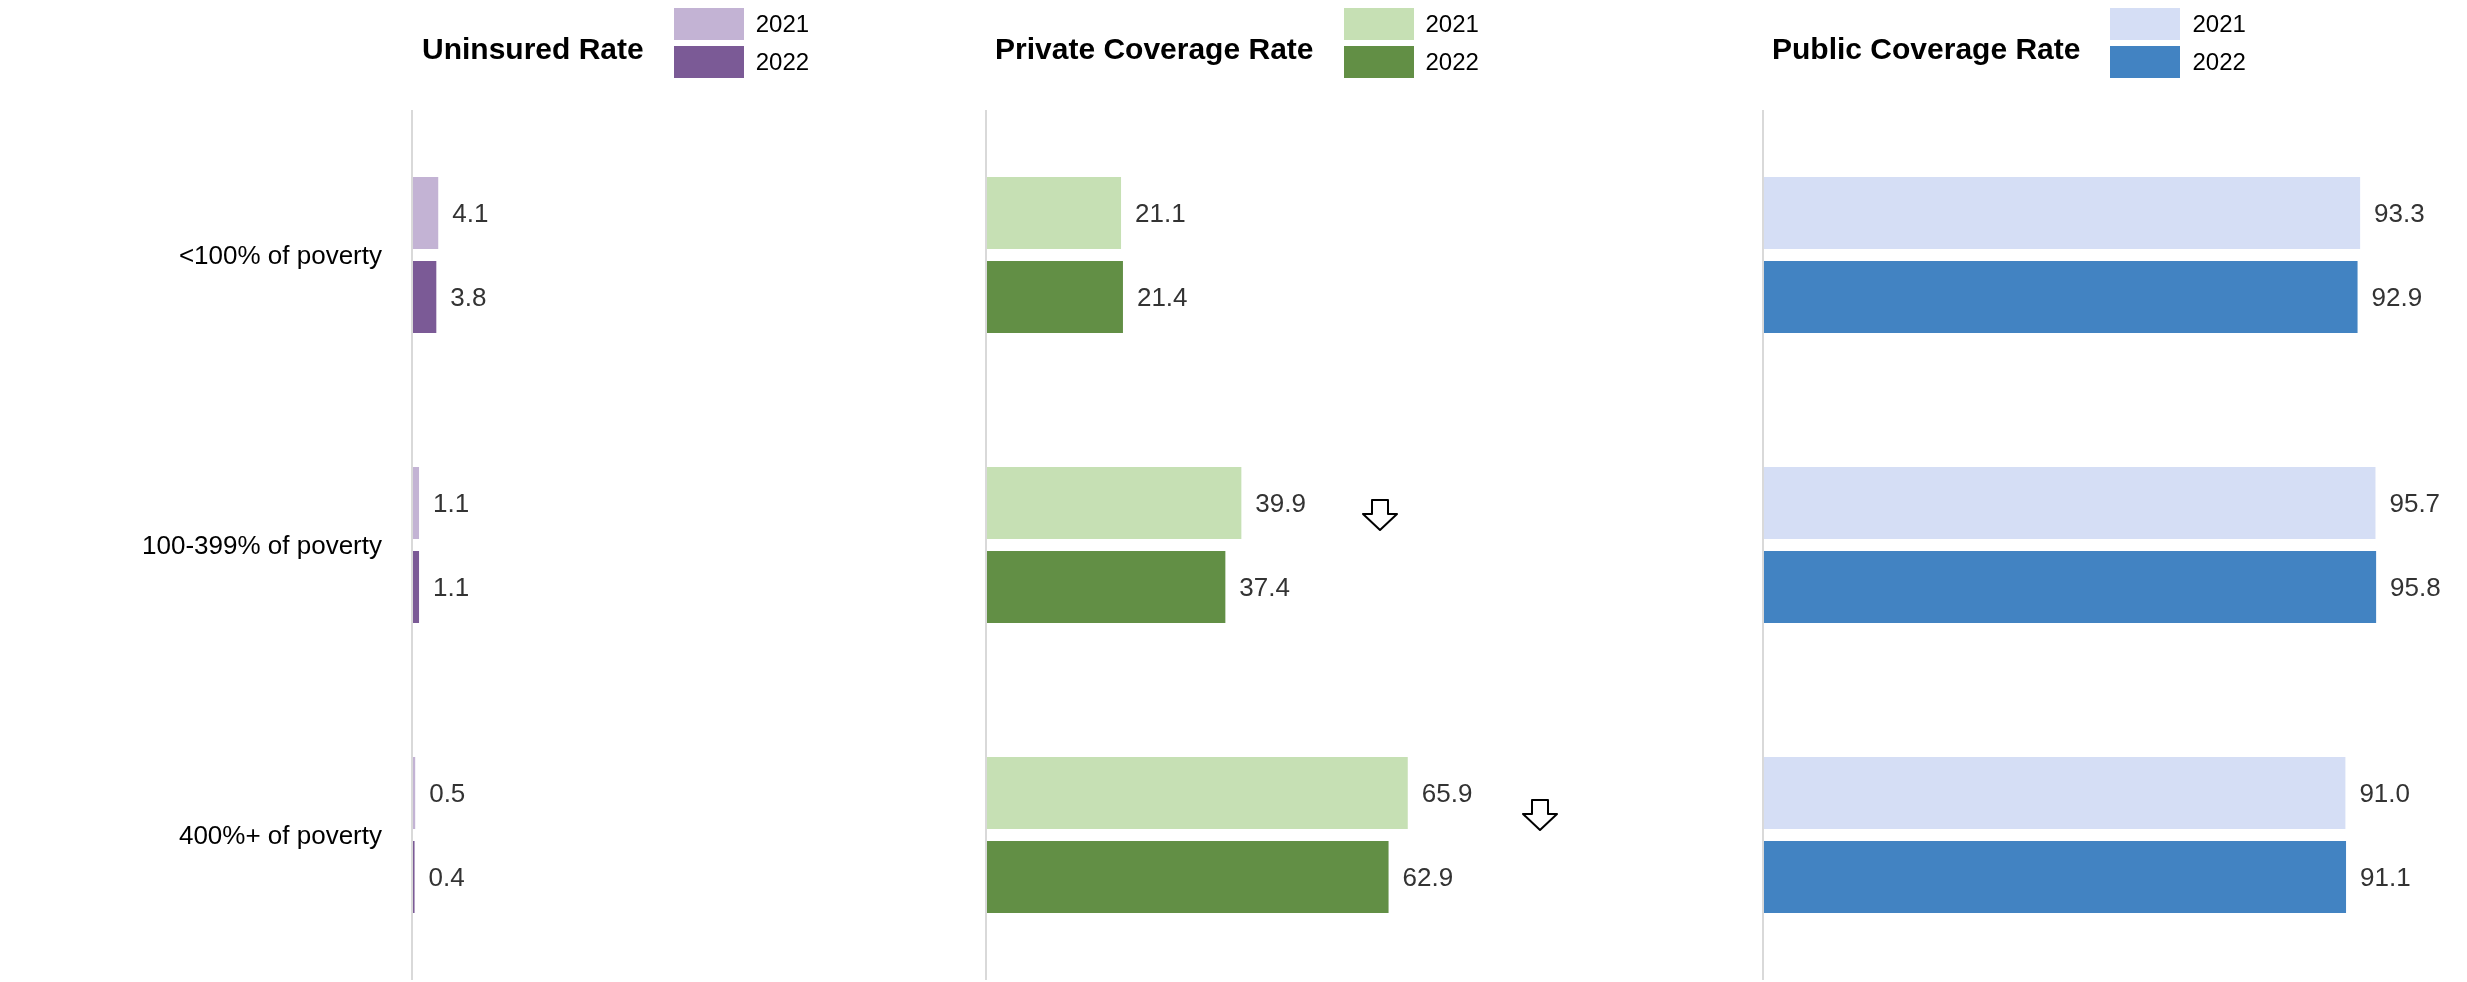  Describe the element at coordinates (280, 255) in the screenshot. I see `y-tick-label: <100% of poverty` at that location.